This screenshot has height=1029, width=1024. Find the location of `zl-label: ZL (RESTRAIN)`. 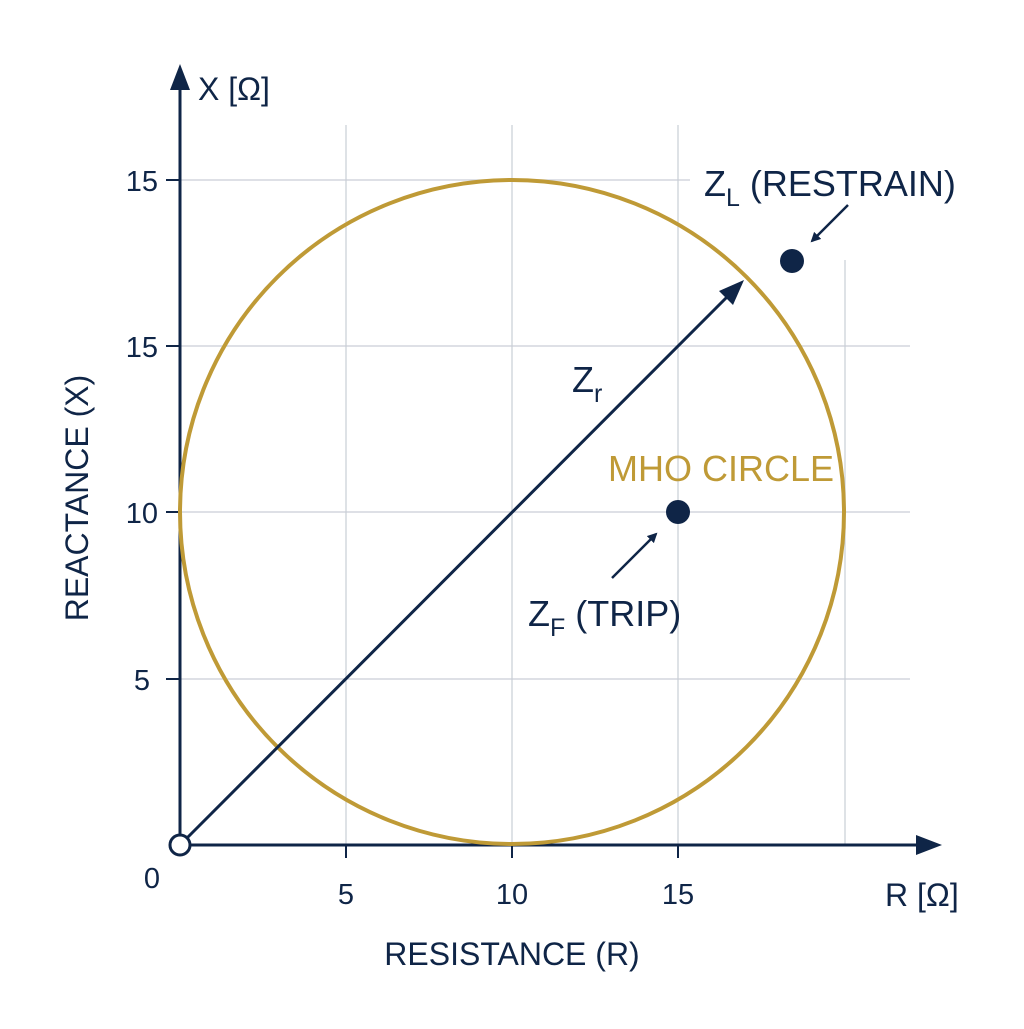

zl-label: ZL (RESTRAIN) is located at coordinates (830, 187).